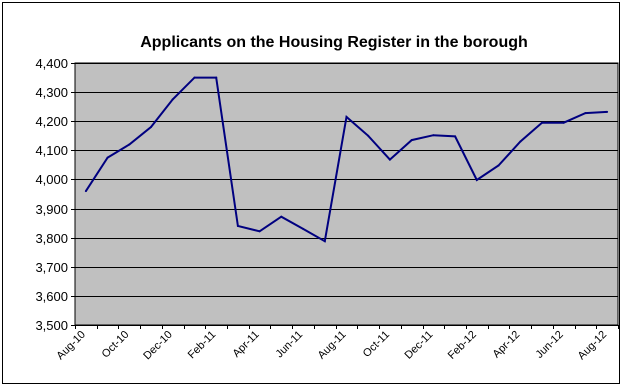 The image size is (624, 388). I want to click on x-tick-label: Dec-10, so click(158, 346).